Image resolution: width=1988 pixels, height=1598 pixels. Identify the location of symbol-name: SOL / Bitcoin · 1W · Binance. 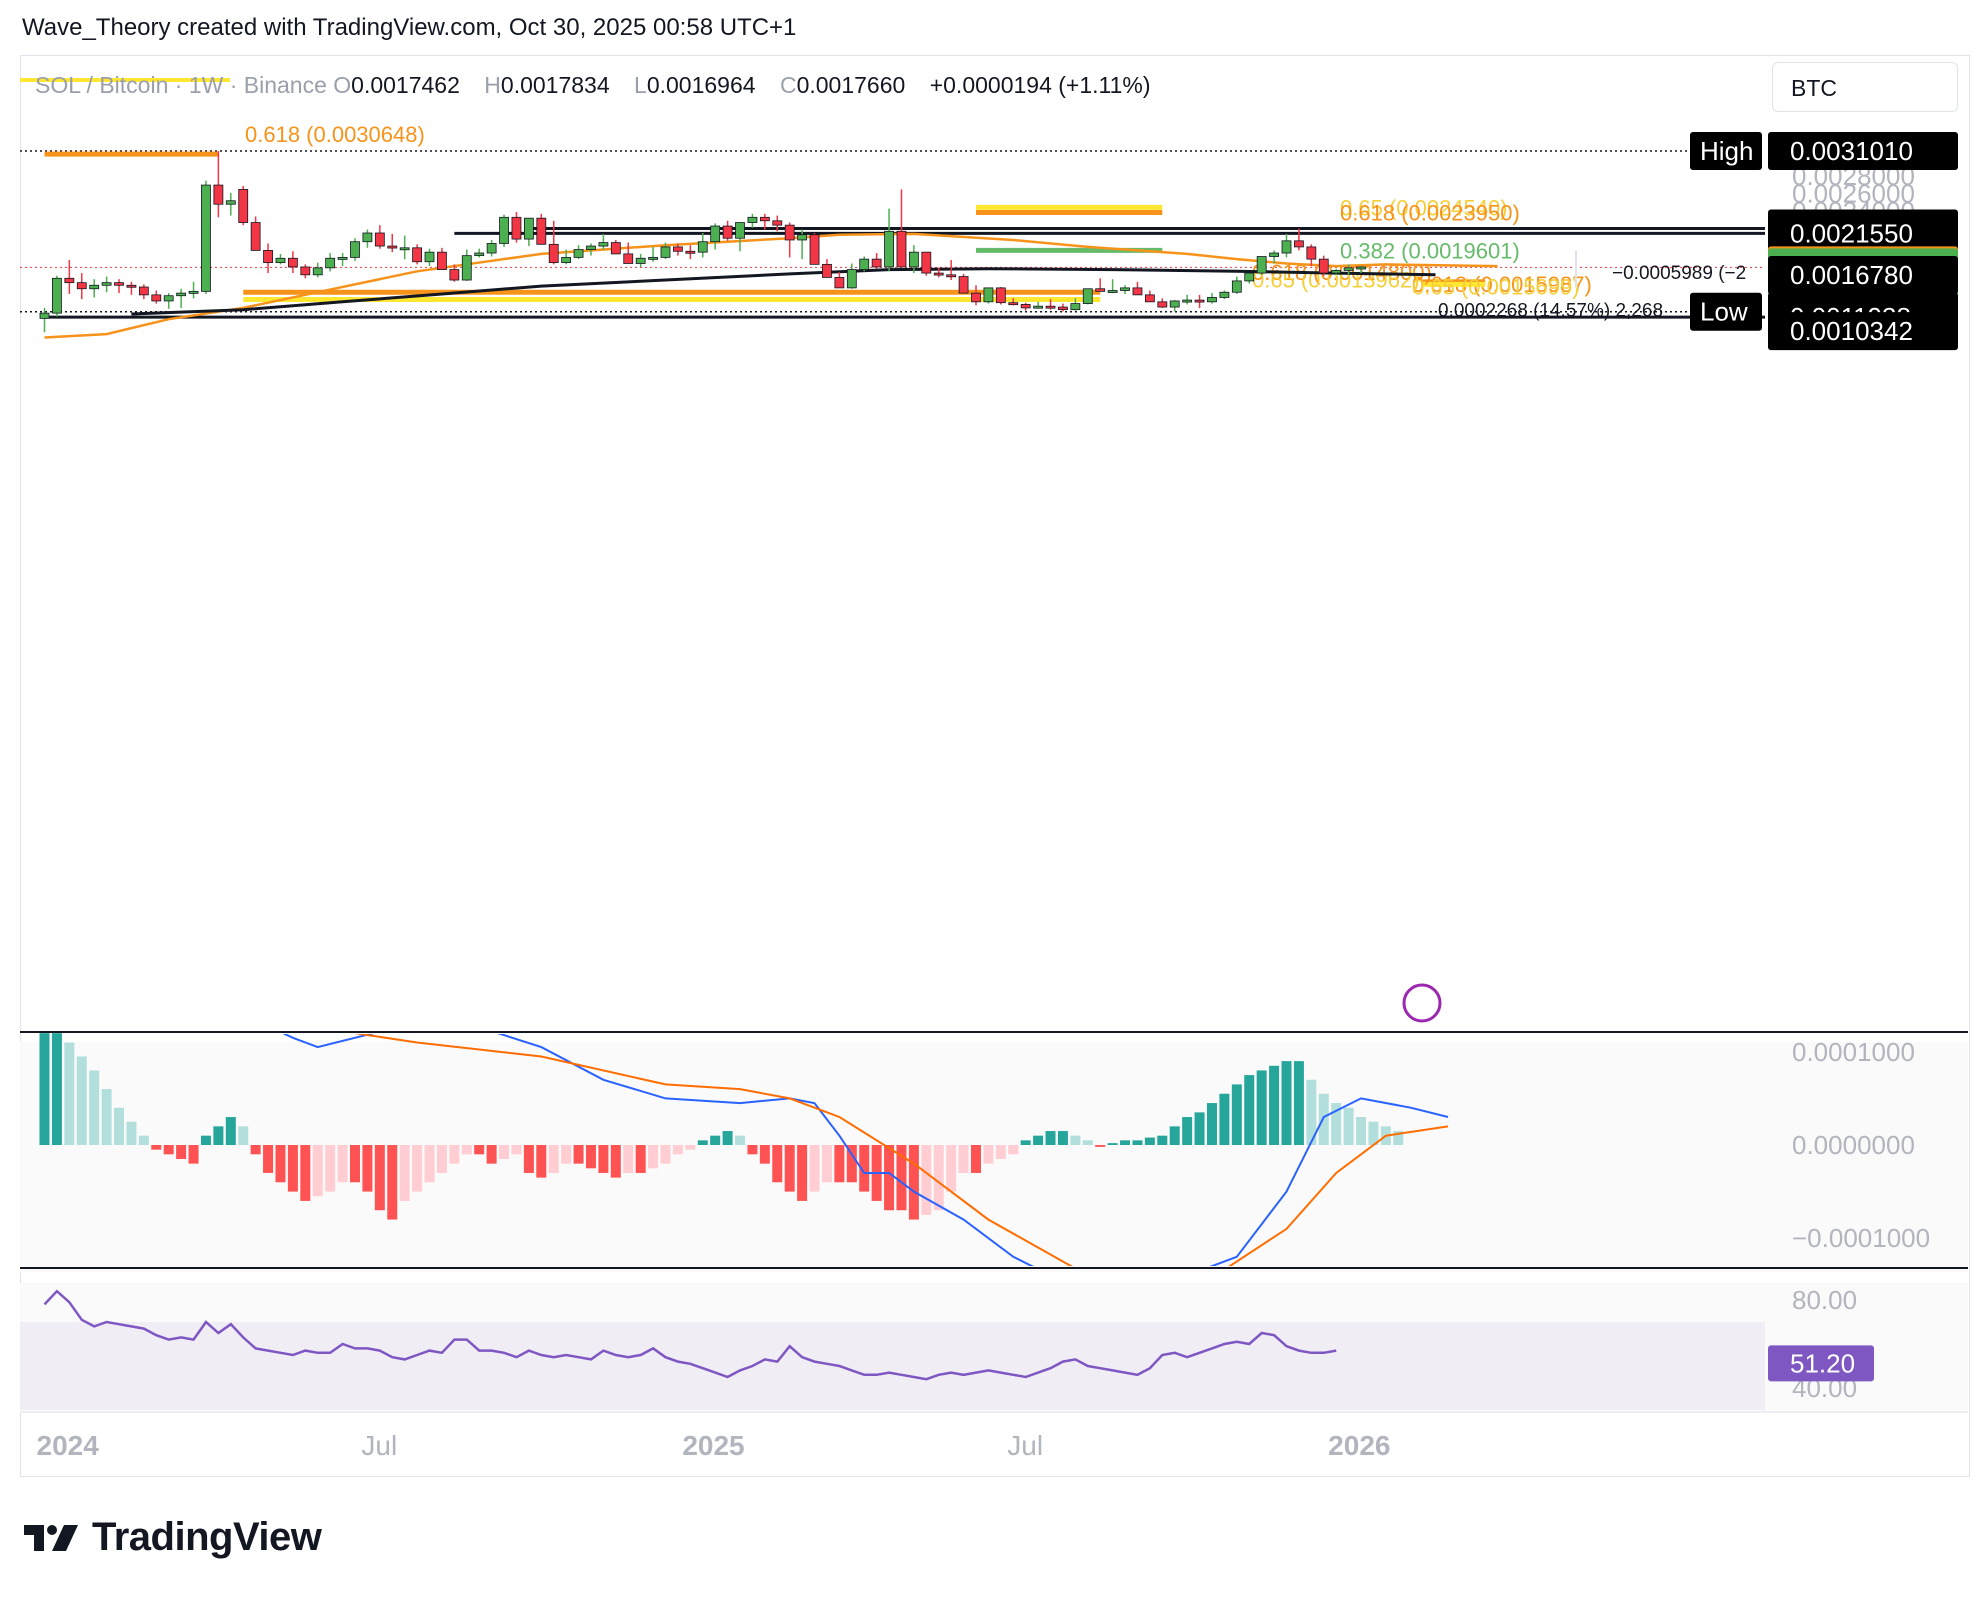
(181, 85).